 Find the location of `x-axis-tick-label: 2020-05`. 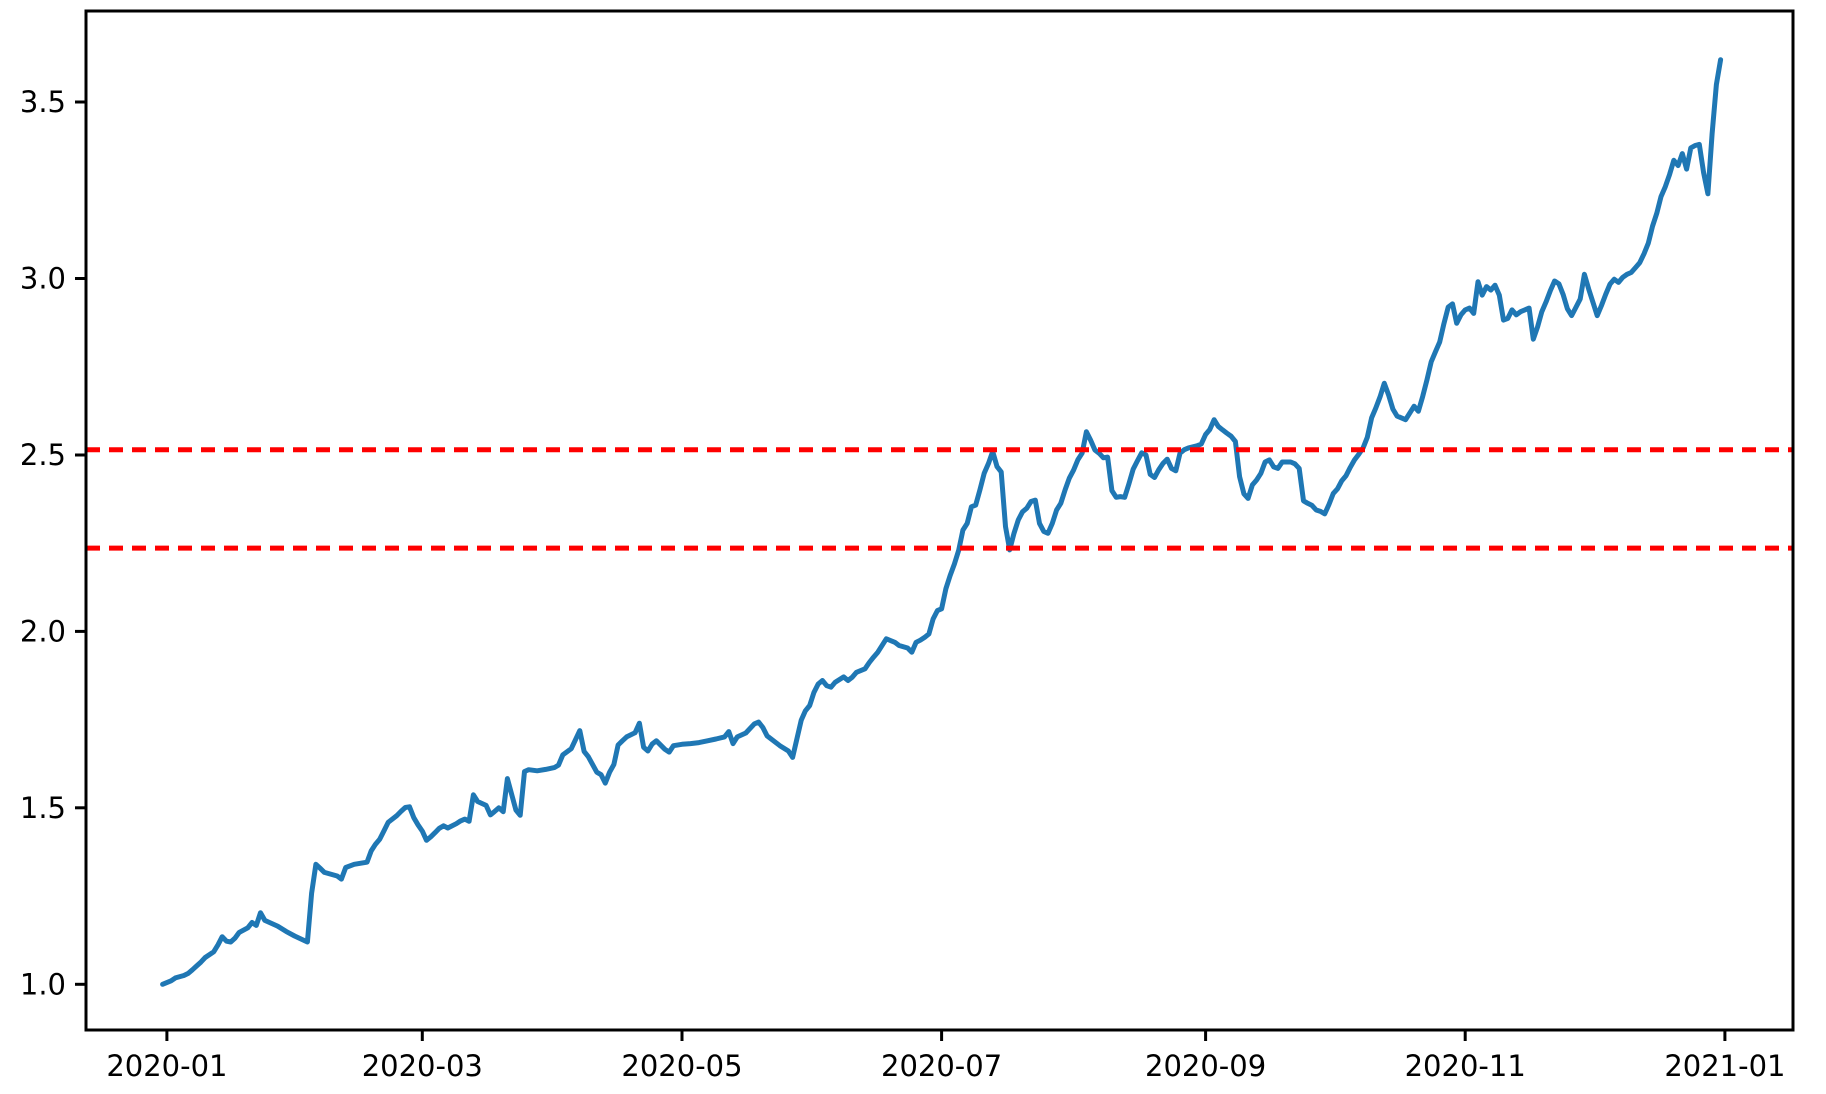

x-axis-tick-label: 2020-05 is located at coordinates (681, 1066).